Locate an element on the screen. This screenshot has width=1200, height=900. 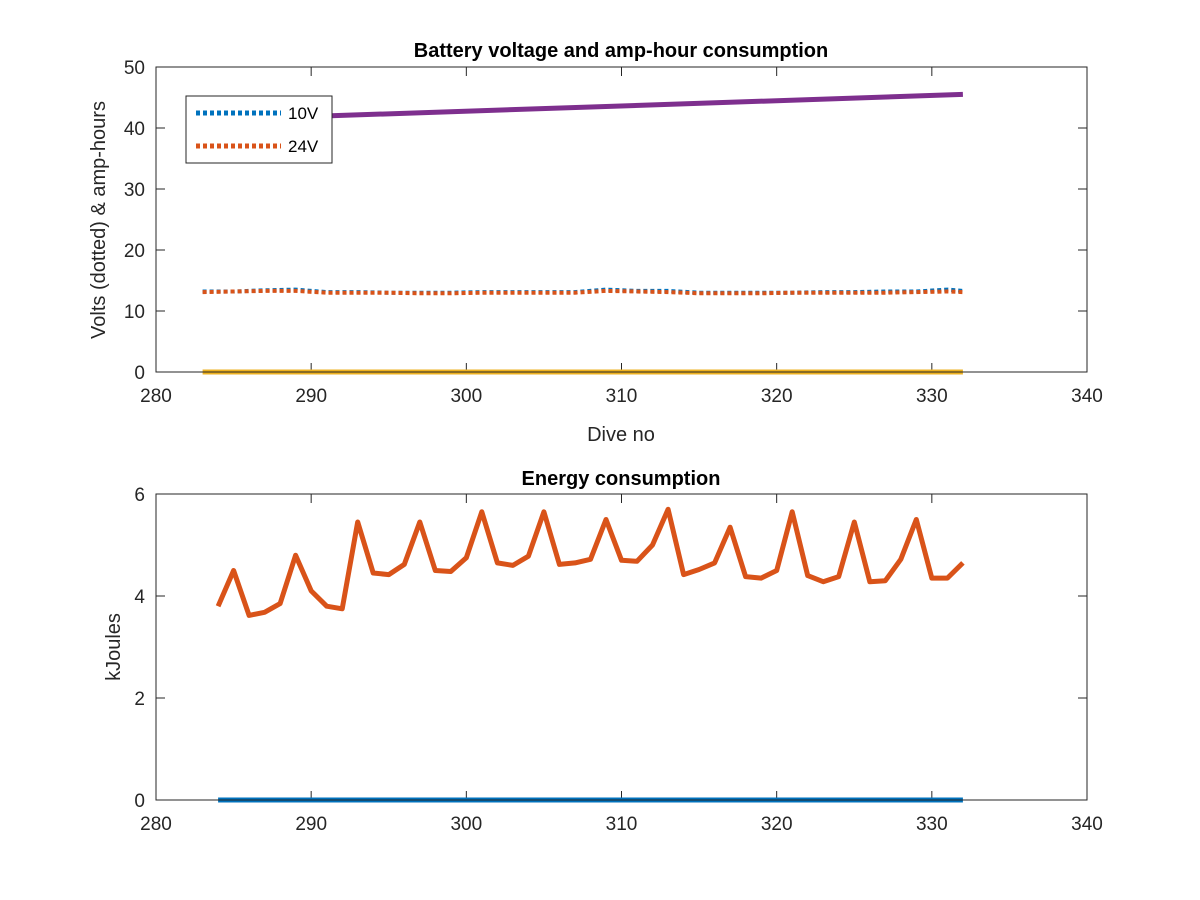
legend-label-24v: 24V is located at coordinates (303, 146).